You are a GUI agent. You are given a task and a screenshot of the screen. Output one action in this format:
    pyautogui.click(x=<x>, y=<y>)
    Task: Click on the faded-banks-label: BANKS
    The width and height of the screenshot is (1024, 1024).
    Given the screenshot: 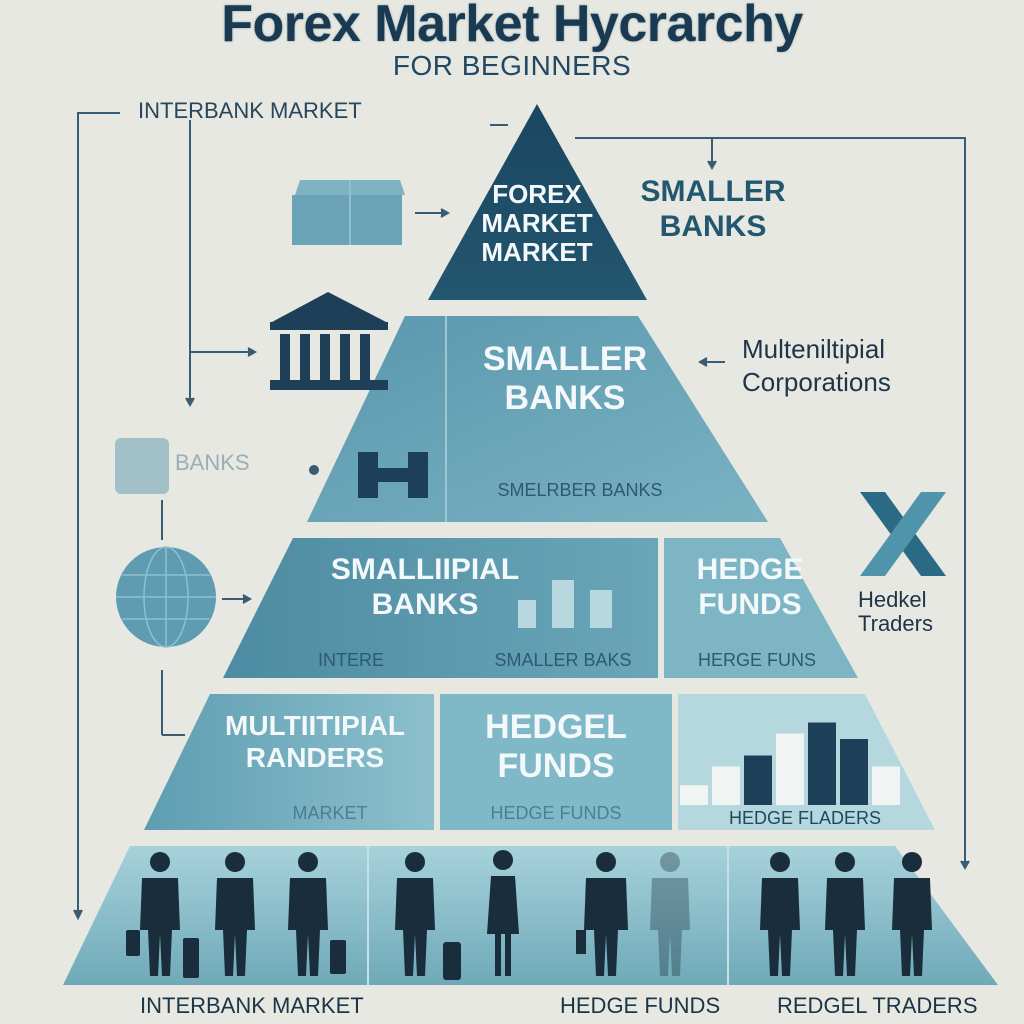 What is the action you would take?
    pyautogui.click(x=212, y=462)
    